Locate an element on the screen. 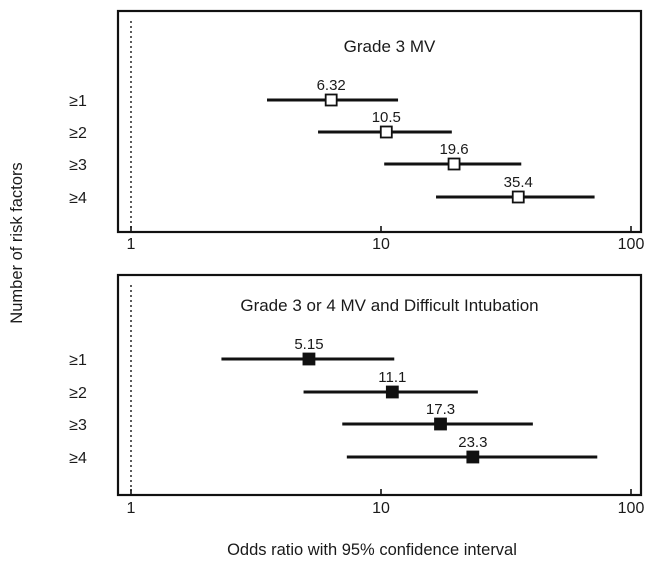 The height and width of the screenshot is (569, 653). point-value-label: 17.3 is located at coordinates (440, 409).